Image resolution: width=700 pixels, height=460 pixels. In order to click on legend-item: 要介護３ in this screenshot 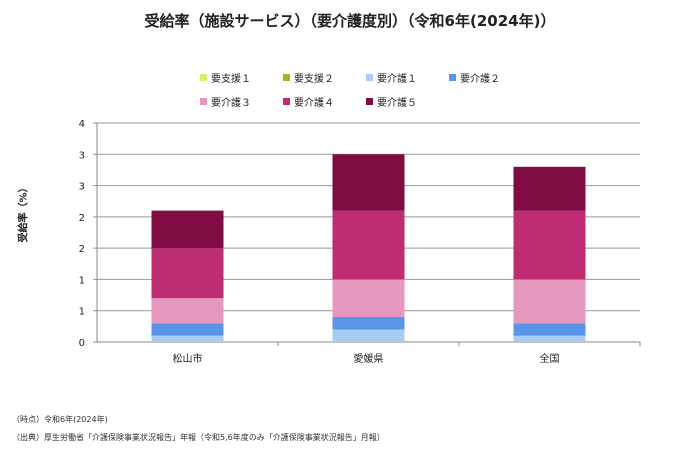, I will do `click(225, 101)`.